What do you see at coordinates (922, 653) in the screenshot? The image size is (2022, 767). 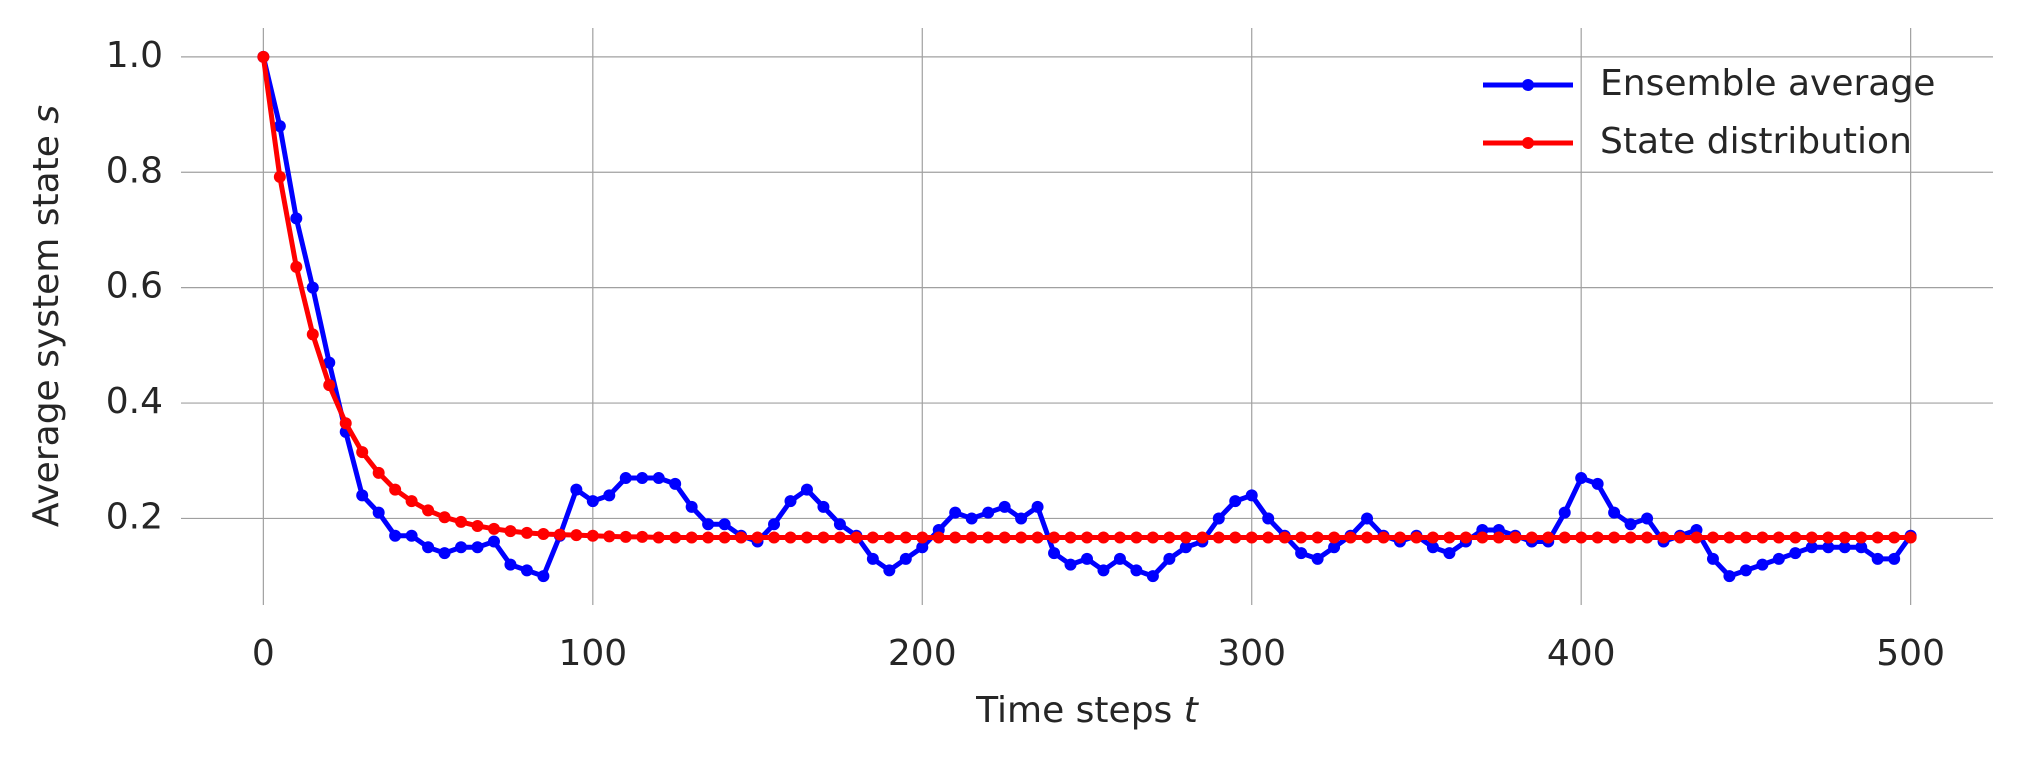 I see `x-tick-label: 200` at bounding box center [922, 653].